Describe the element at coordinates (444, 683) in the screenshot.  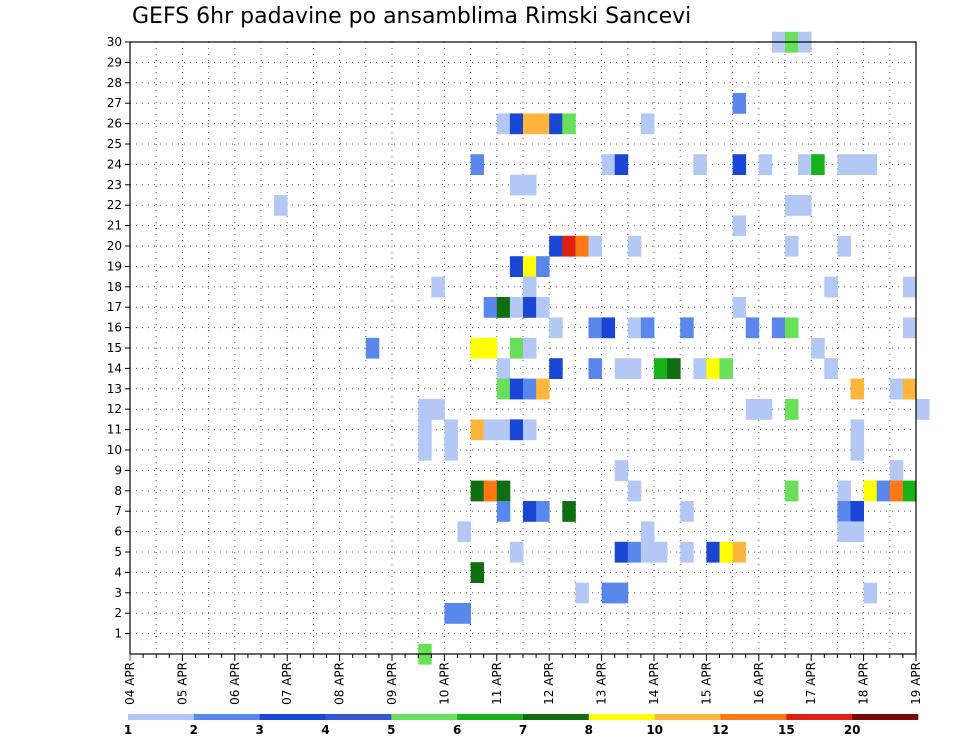
I see `x-tick-label: 10 APR` at that location.